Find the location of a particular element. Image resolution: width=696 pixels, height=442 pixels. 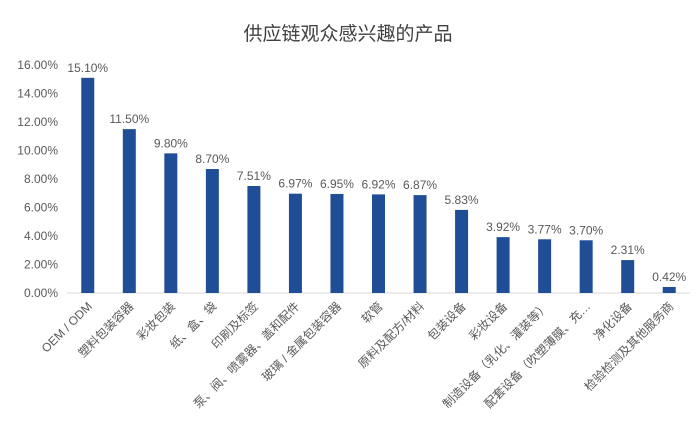

x-tick-label: 玻璃 / 金属包装容器 is located at coordinates (302, 342).